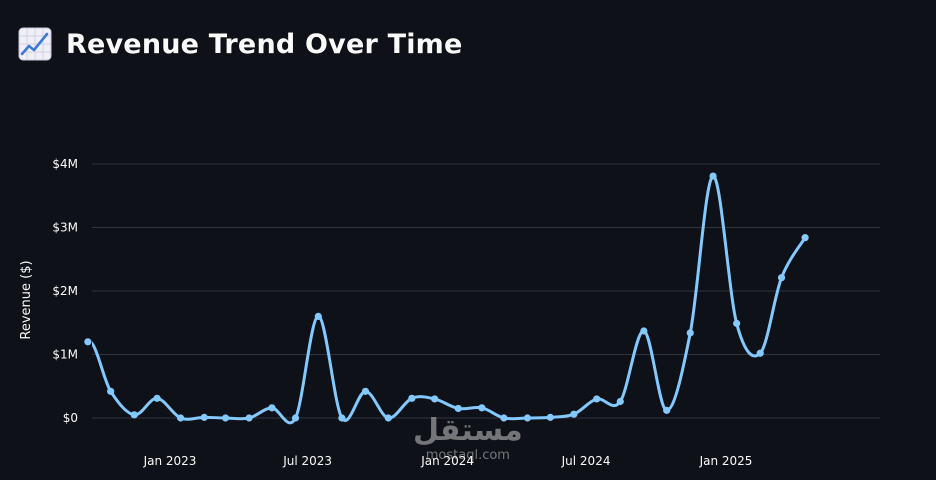 The height and width of the screenshot is (480, 936). Describe the element at coordinates (65, 228) in the screenshot. I see `y-tick-label: $3M` at that location.